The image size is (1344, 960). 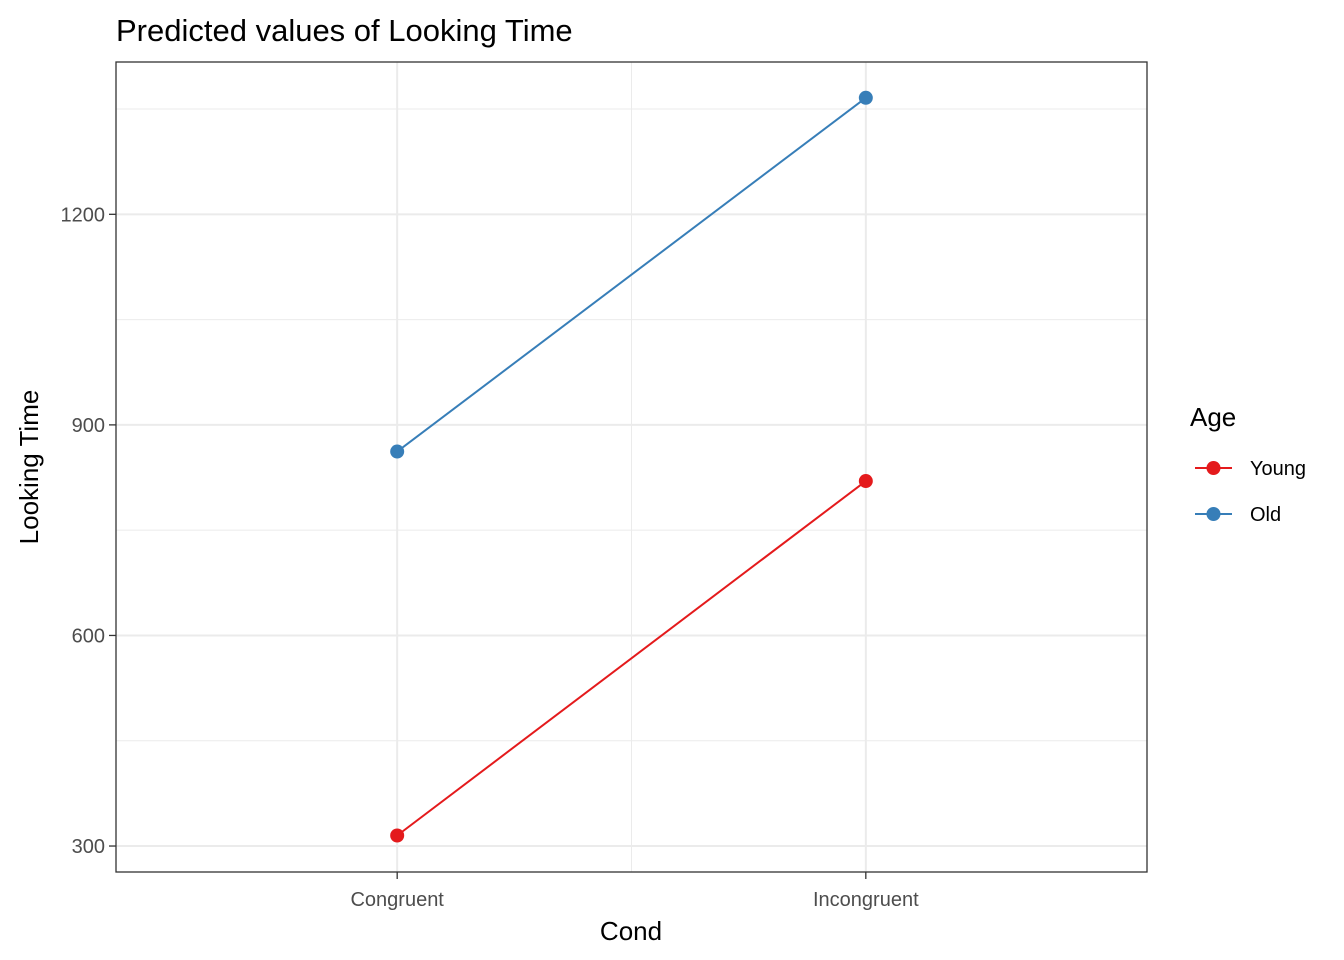 What do you see at coordinates (397, 900) in the screenshot?
I see `x-tick-label: Congruent` at bounding box center [397, 900].